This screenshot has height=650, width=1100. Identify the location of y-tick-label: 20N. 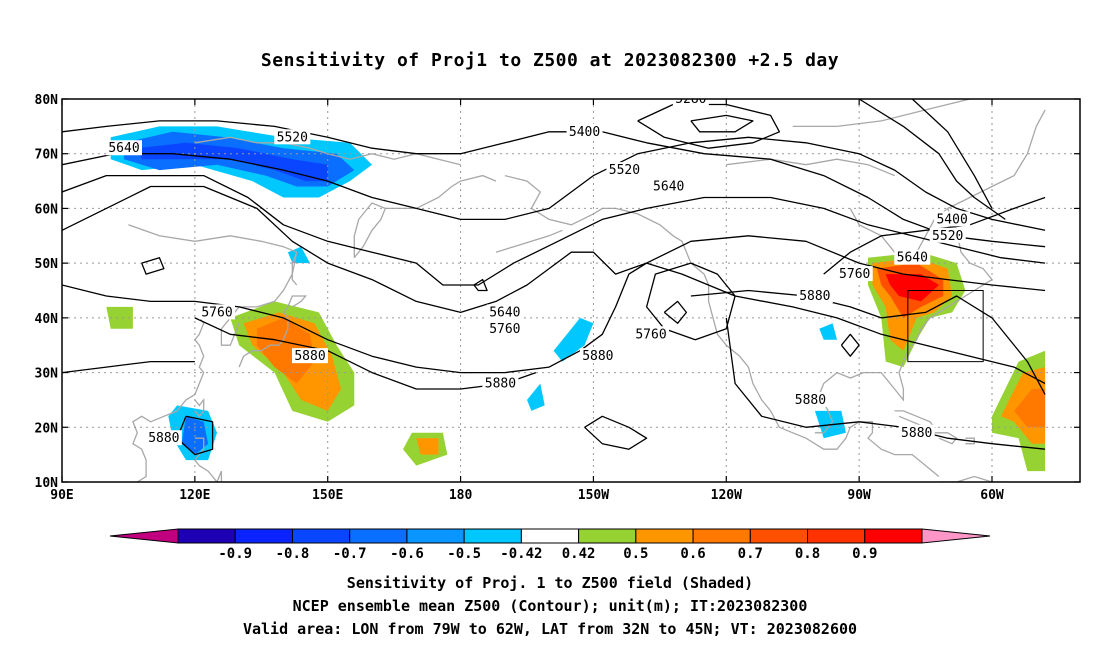
(47, 428).